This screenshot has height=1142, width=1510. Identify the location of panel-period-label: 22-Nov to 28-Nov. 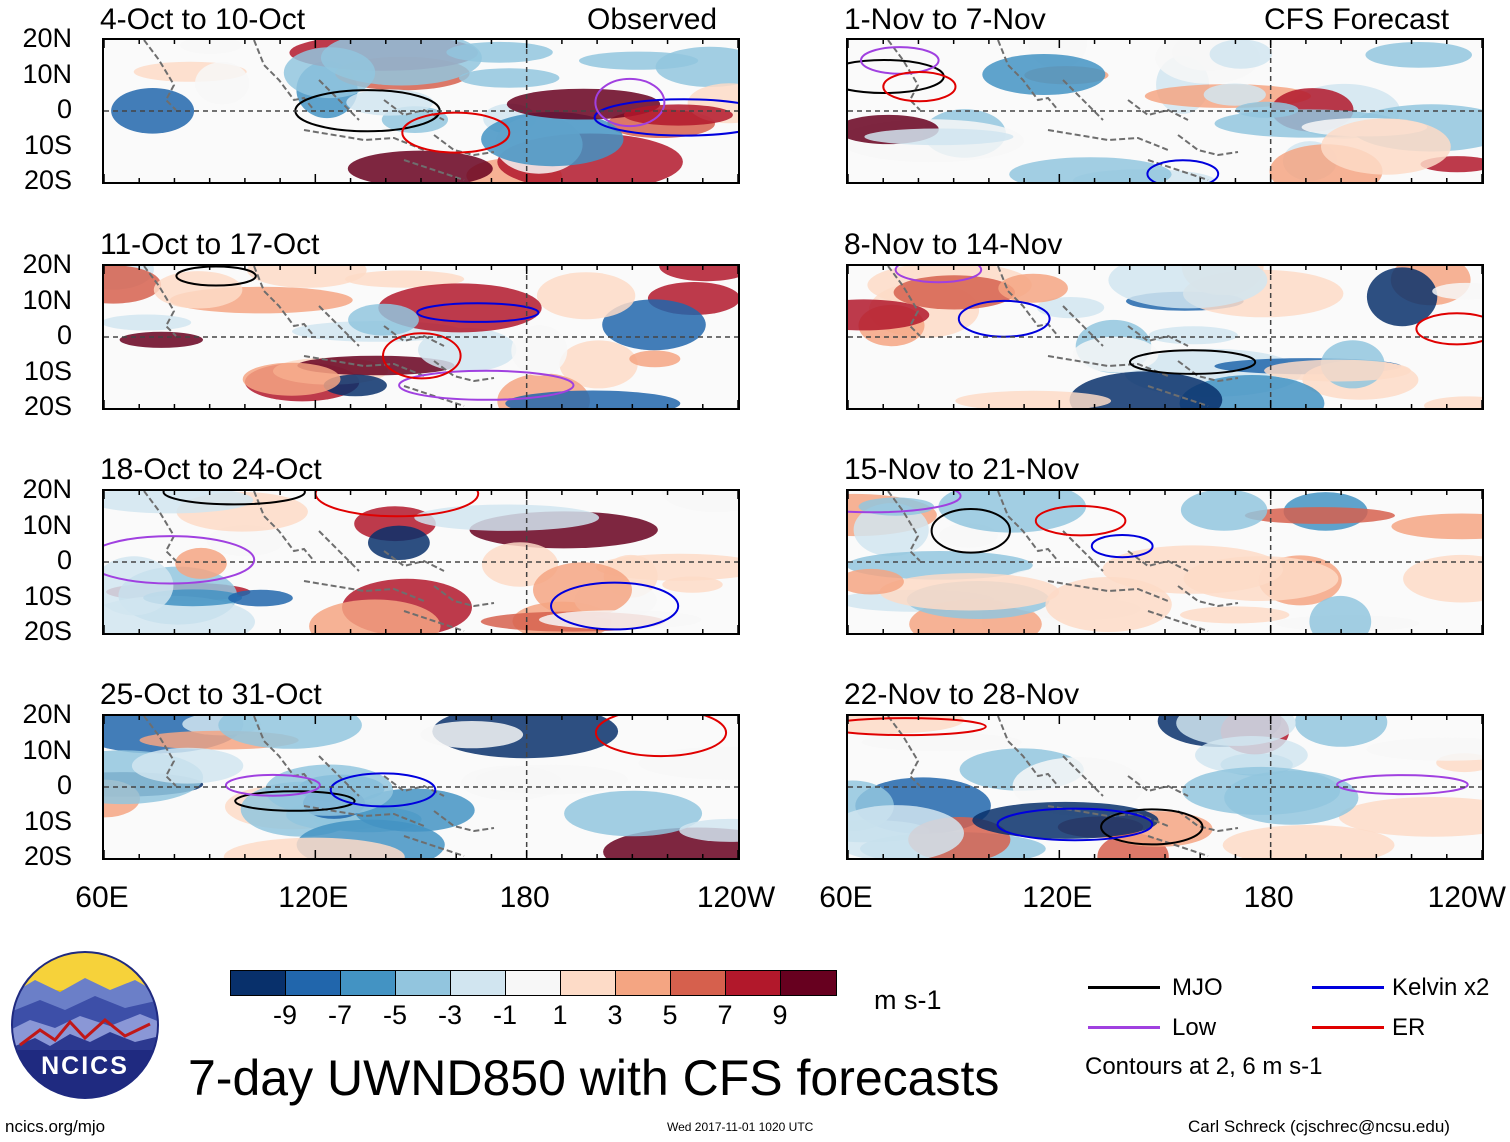
(962, 694).